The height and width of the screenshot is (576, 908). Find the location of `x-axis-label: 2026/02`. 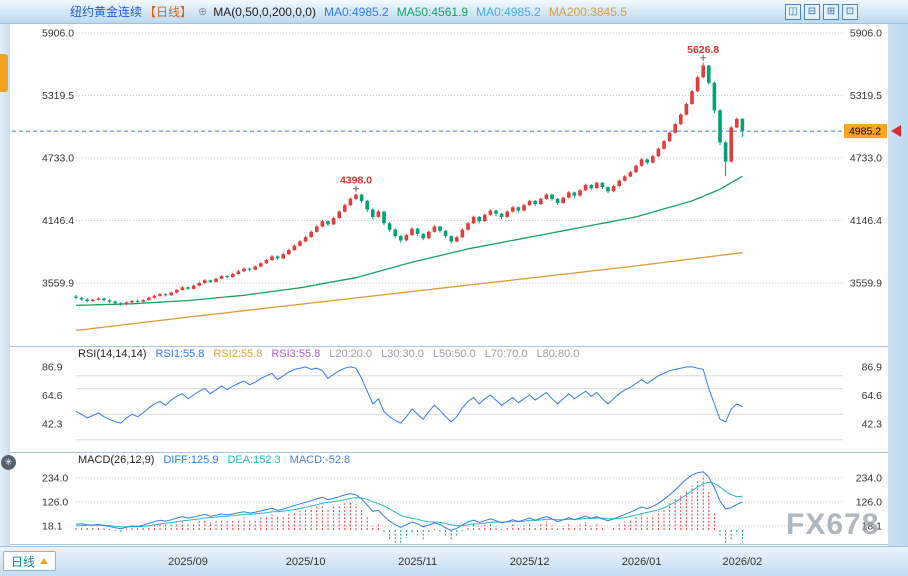

x-axis-label: 2026/02 is located at coordinates (742, 562).